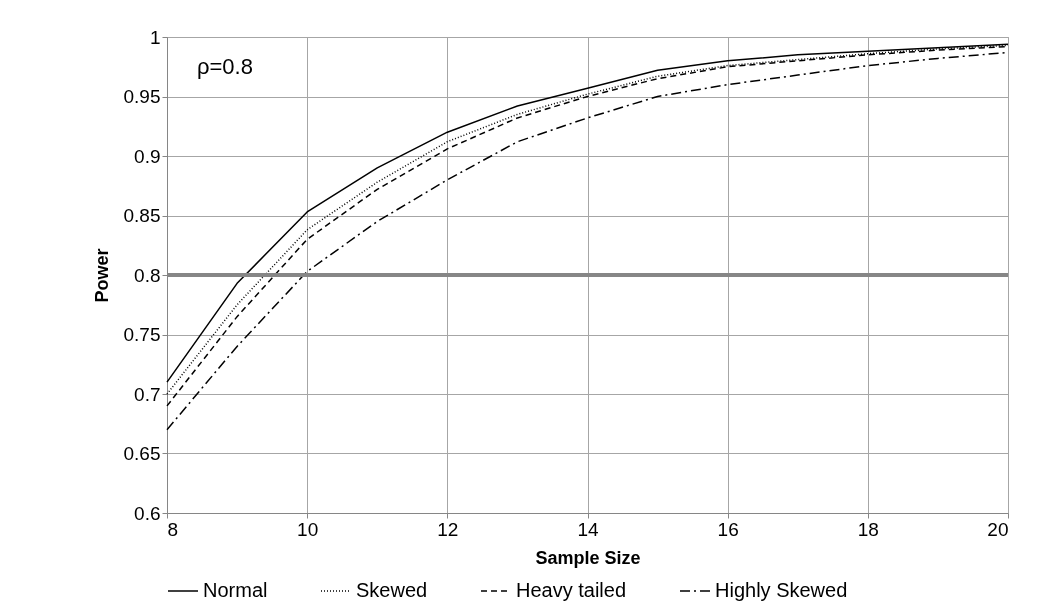 This screenshot has height=614, width=1040. What do you see at coordinates (142, 453) in the screenshot?
I see `y-tick-label: 0.65` at bounding box center [142, 453].